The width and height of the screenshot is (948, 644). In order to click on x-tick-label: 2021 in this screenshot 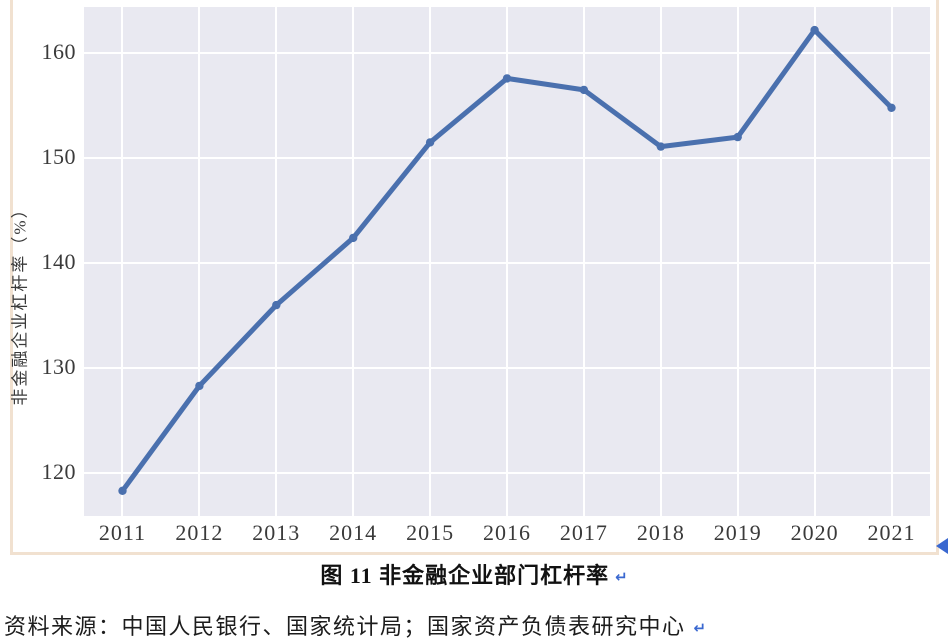, I will do `click(891, 532)`.